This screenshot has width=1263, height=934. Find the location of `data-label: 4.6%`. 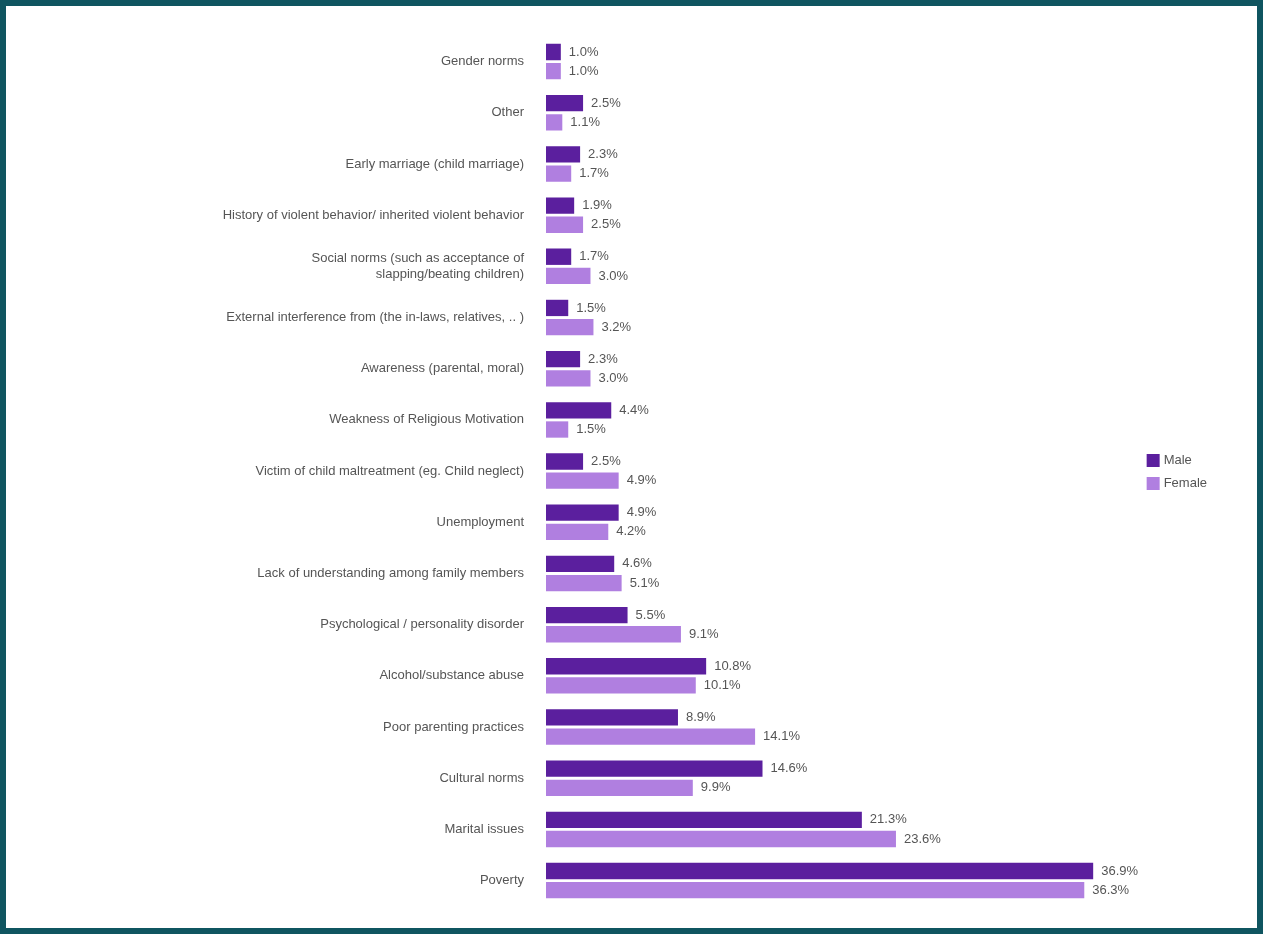

data-label: 4.6% is located at coordinates (637, 563).